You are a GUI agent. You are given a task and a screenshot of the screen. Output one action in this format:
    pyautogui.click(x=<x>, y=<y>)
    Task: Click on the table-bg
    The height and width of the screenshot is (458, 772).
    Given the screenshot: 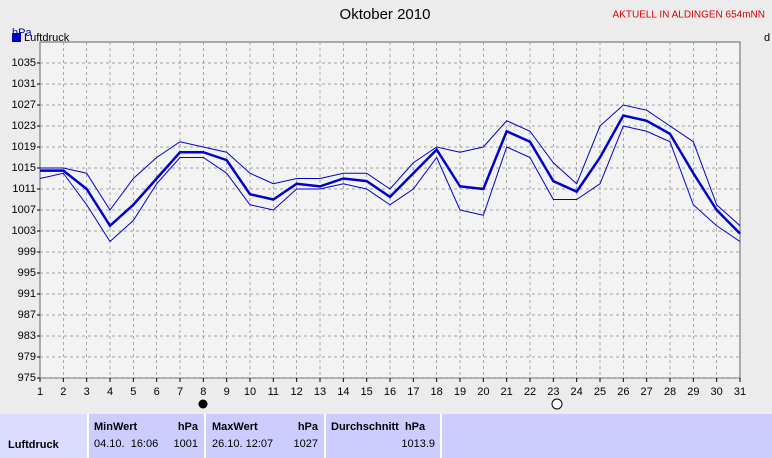 What is the action you would take?
    pyautogui.click(x=386, y=436)
    